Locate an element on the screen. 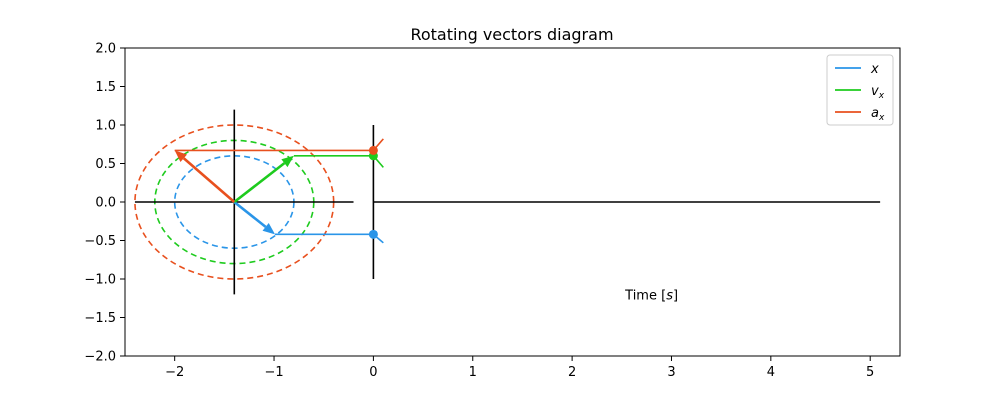  y-tick-label: 0.0 is located at coordinates (105, 203).